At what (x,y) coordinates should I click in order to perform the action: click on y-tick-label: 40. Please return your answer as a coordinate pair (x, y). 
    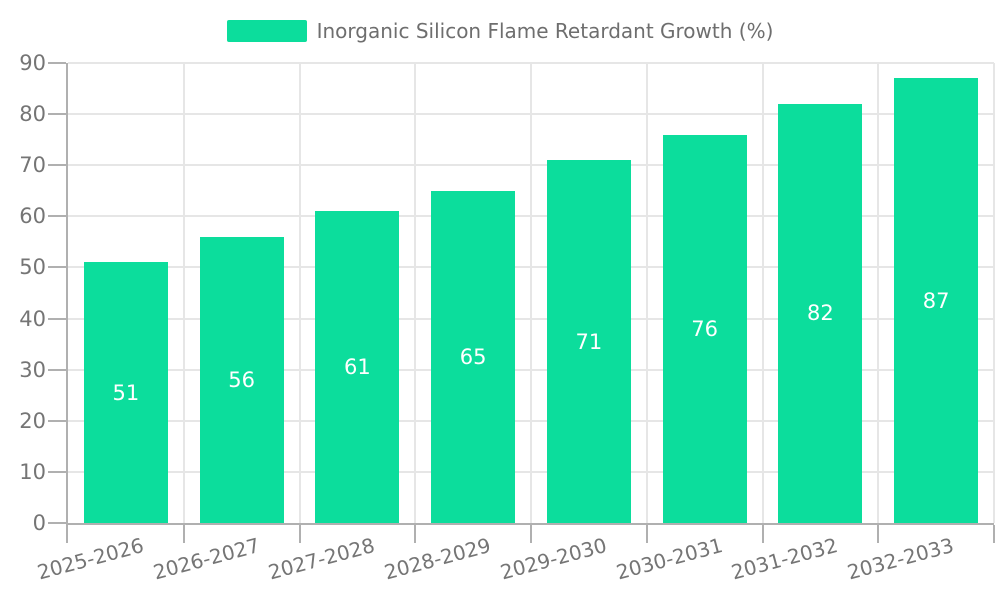
    Looking at the image, I should click on (32, 318).